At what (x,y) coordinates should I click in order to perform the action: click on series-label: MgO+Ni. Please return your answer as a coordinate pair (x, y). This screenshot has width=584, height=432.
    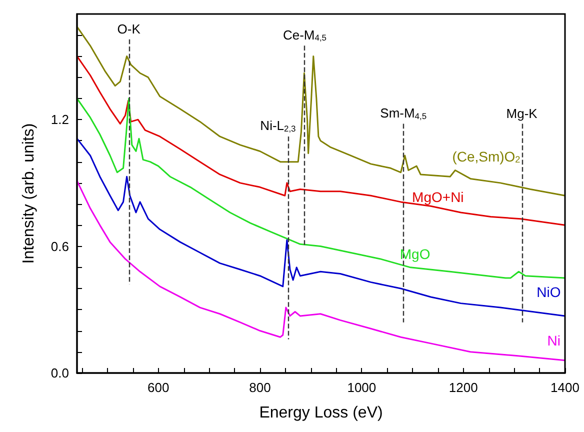
    Looking at the image, I should click on (438, 197).